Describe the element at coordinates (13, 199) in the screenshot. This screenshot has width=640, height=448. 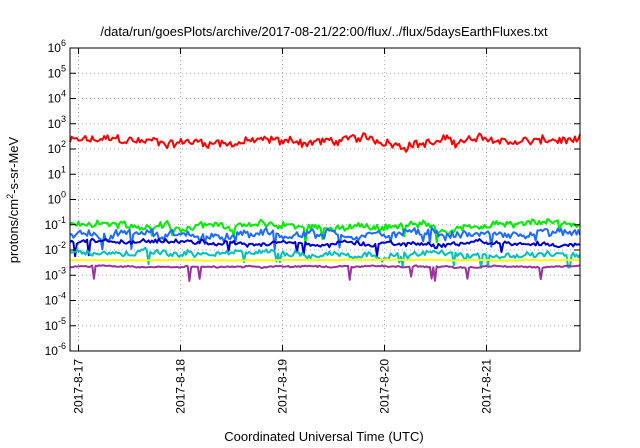
I see `y-axis-title: protons/cm2-s-sr-MeV` at that location.